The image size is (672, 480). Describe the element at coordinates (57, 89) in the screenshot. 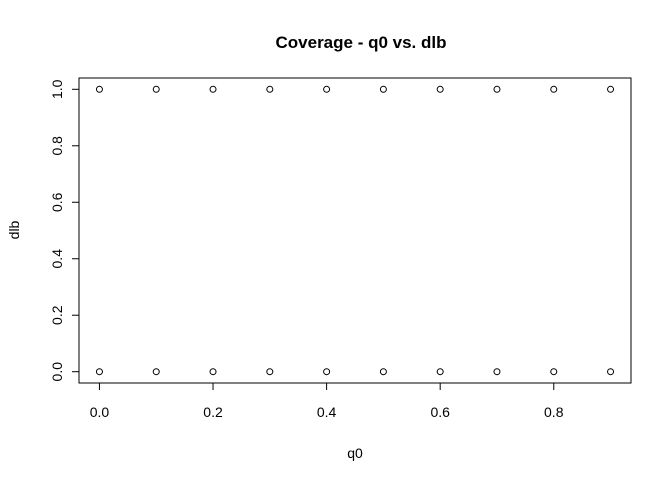

I see `y-tick-label: 1.0` at that location.